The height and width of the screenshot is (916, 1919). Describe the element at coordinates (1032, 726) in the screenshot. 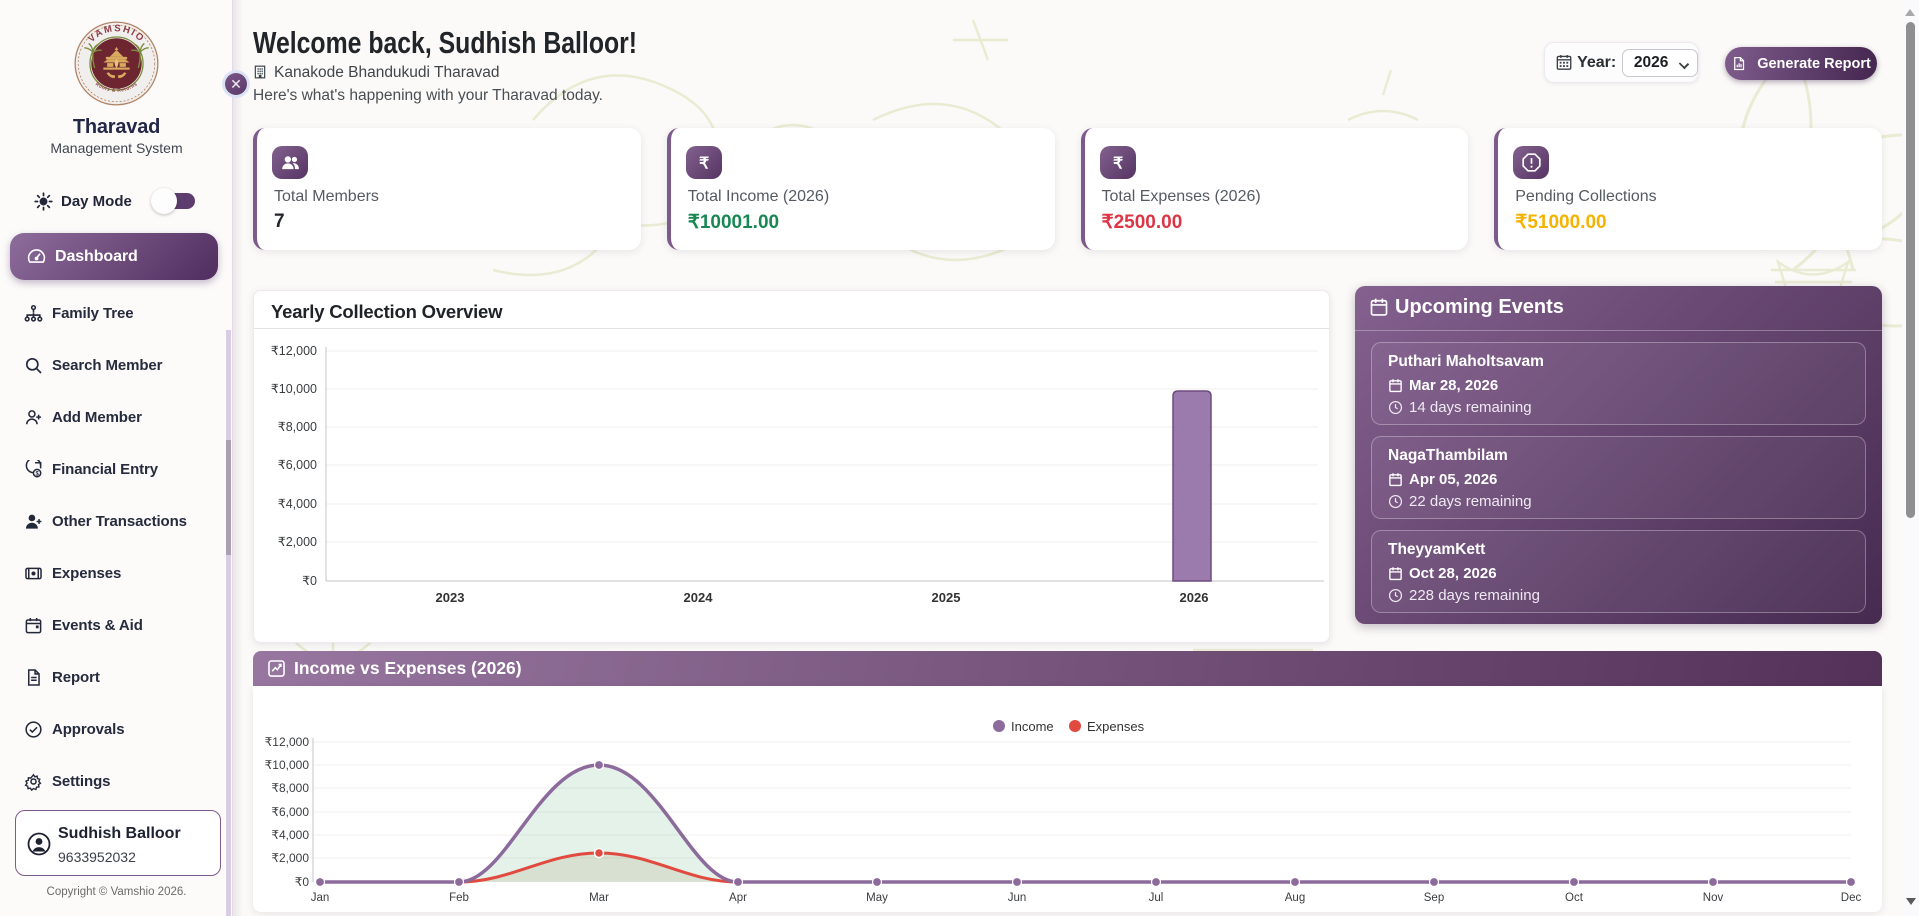

I see `svg-text: Income` at that location.